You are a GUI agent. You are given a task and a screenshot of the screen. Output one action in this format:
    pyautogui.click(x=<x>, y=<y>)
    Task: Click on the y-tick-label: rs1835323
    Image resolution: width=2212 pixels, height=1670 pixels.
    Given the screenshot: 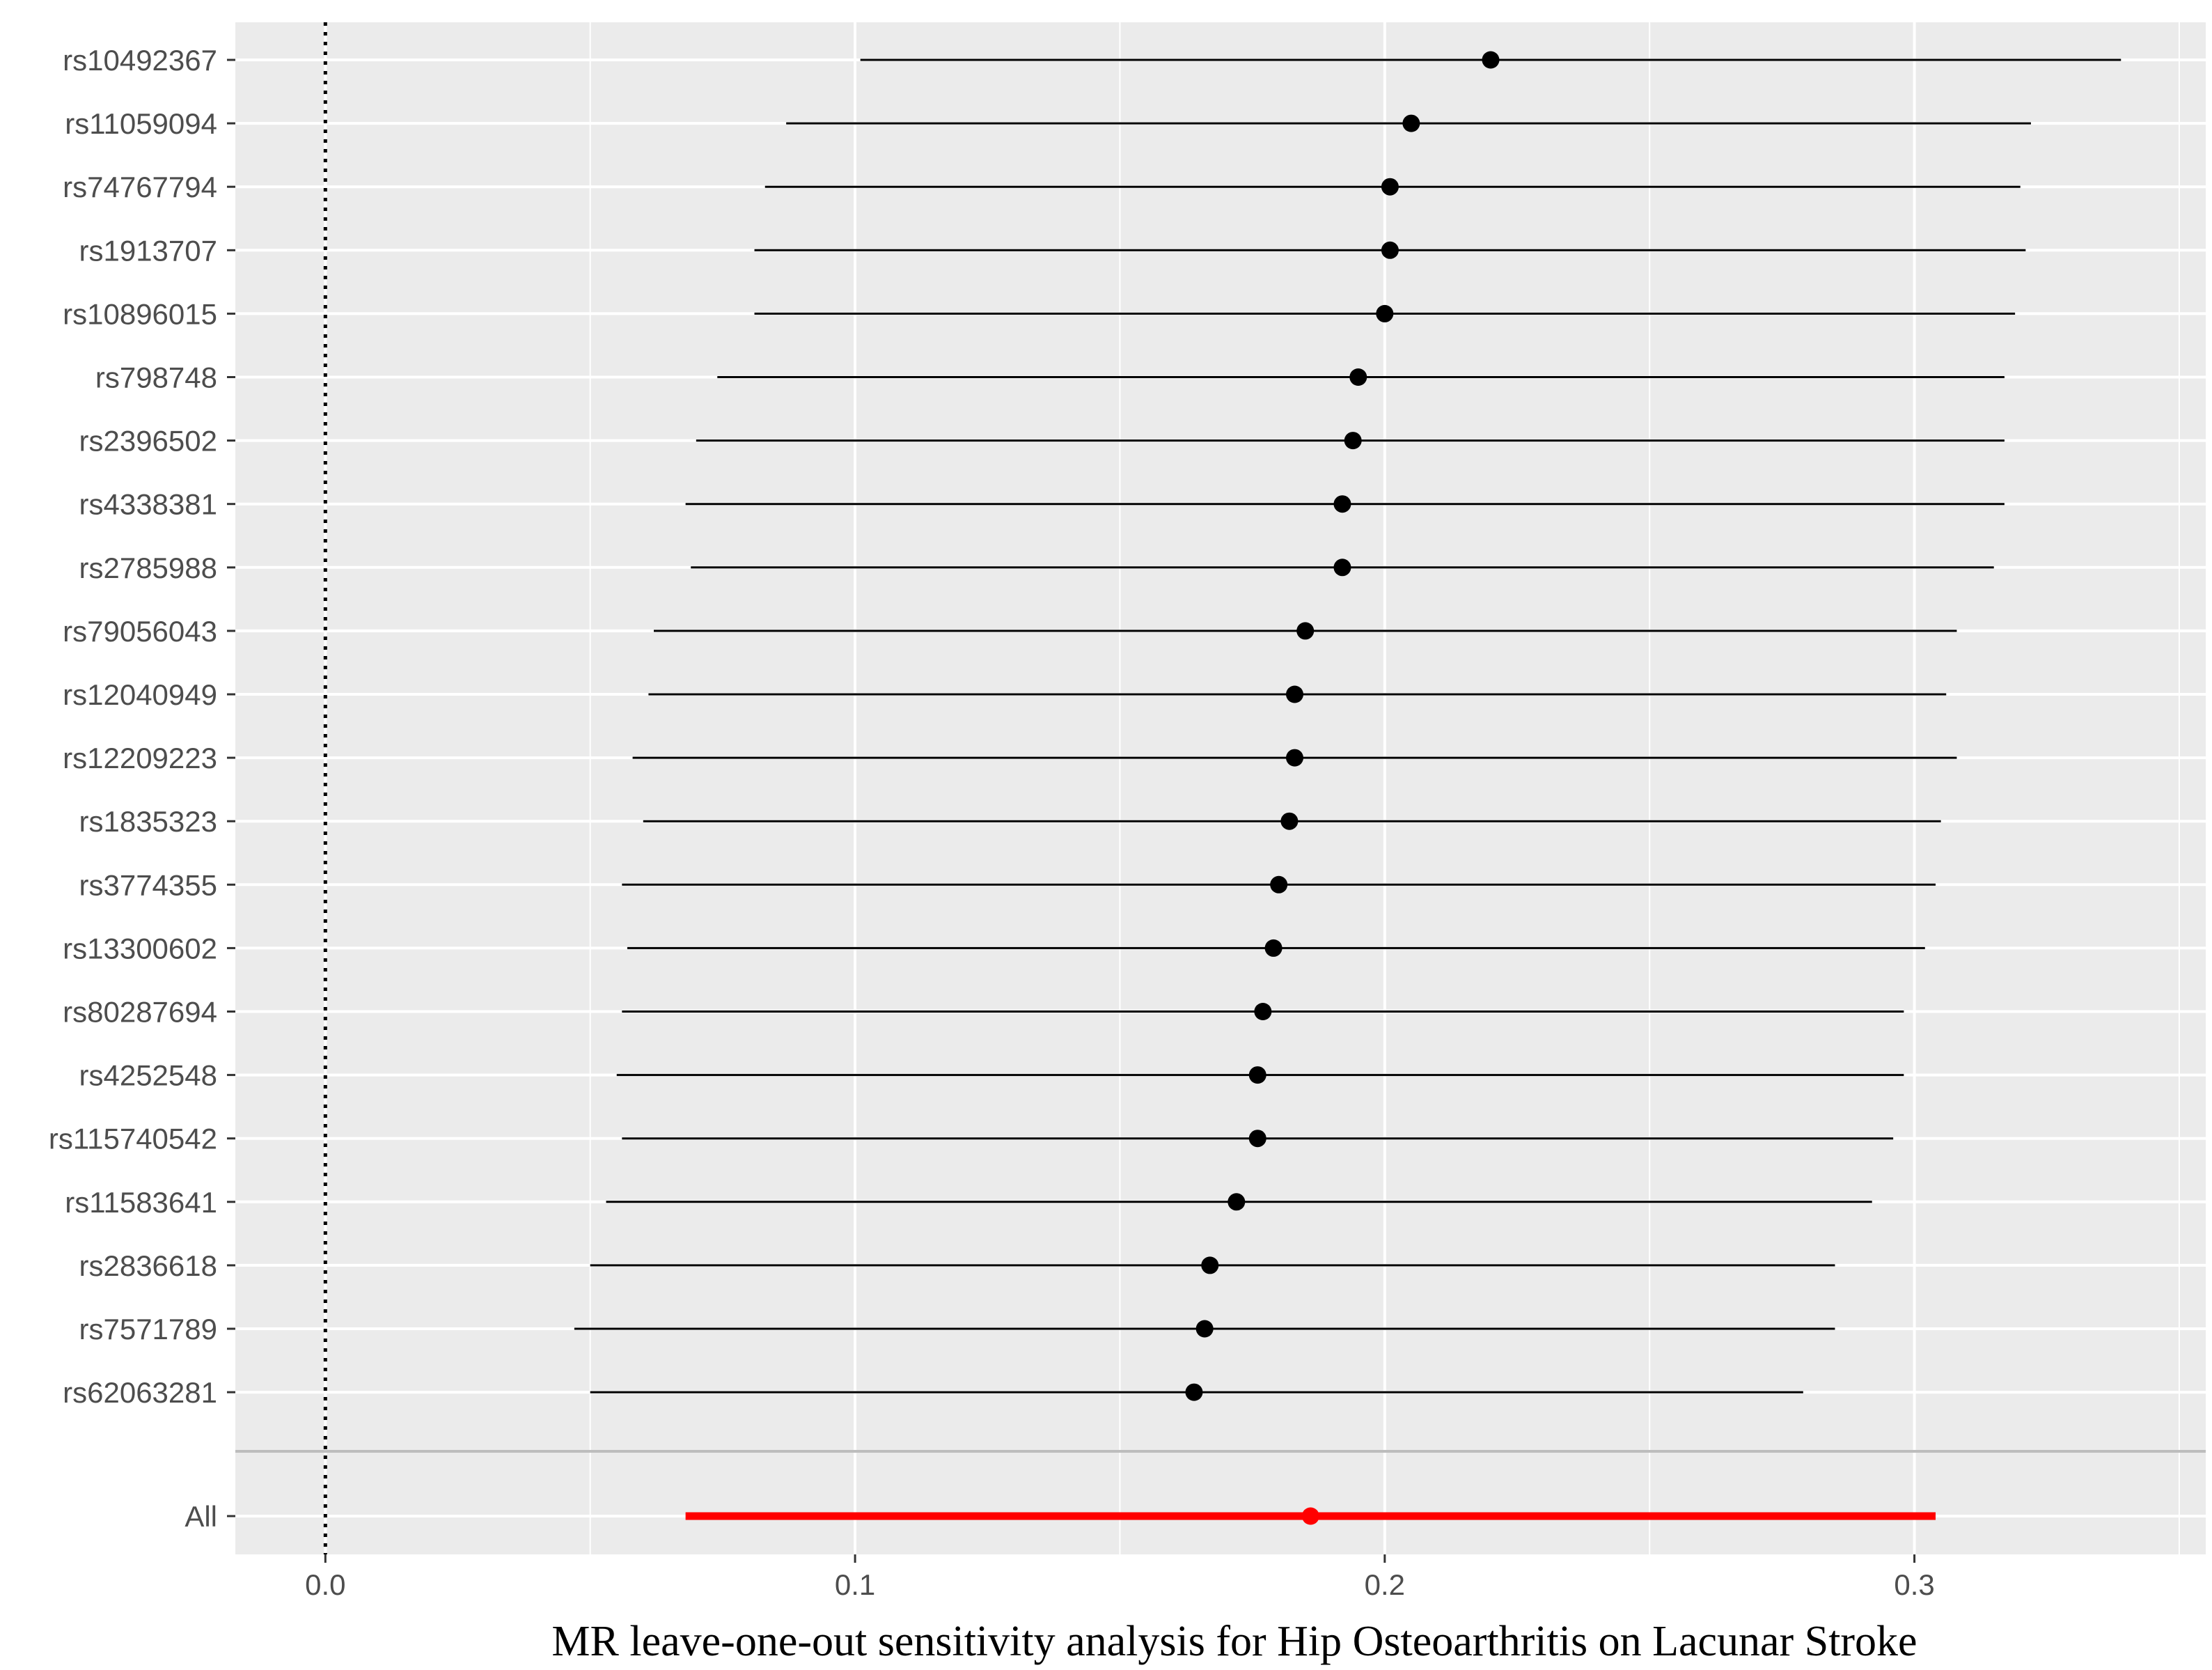 What is the action you would take?
    pyautogui.click(x=148, y=821)
    